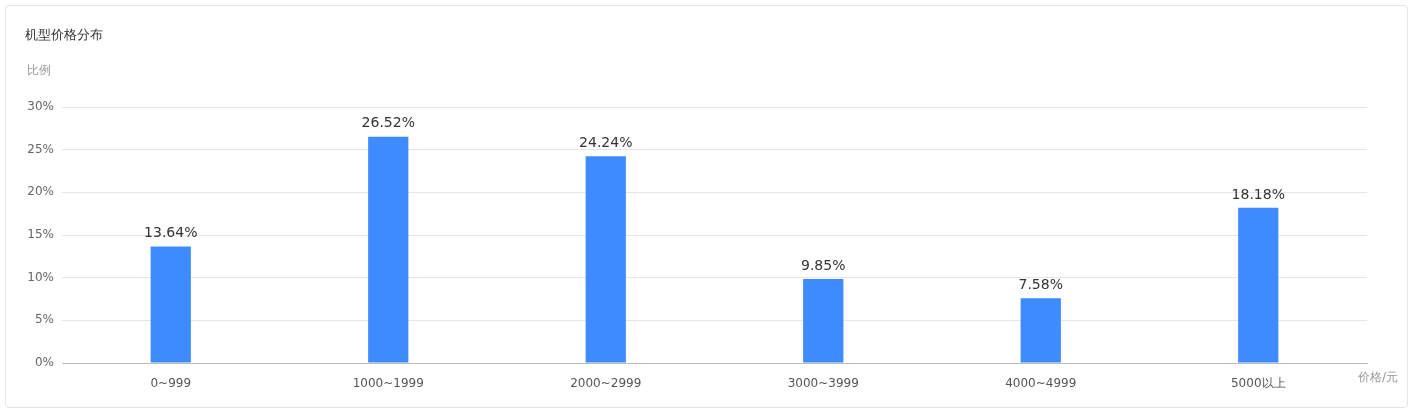  What do you see at coordinates (388, 122) in the screenshot?
I see `data-label: 26.52%` at bounding box center [388, 122].